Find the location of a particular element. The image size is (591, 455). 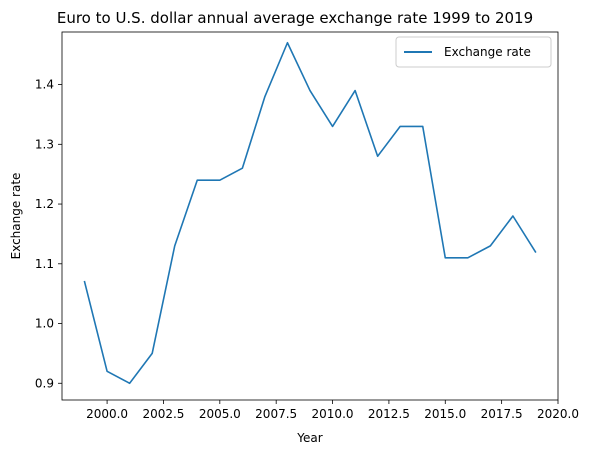

y-axis-label: Exchange rate is located at coordinates (16, 216).